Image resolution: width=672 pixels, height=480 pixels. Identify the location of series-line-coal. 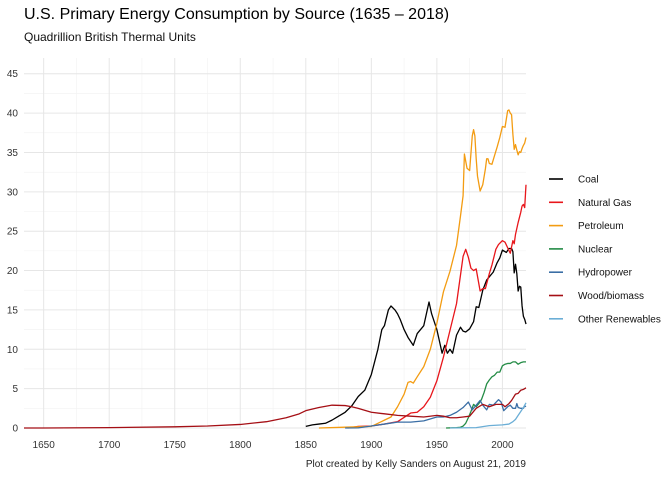
(416, 337).